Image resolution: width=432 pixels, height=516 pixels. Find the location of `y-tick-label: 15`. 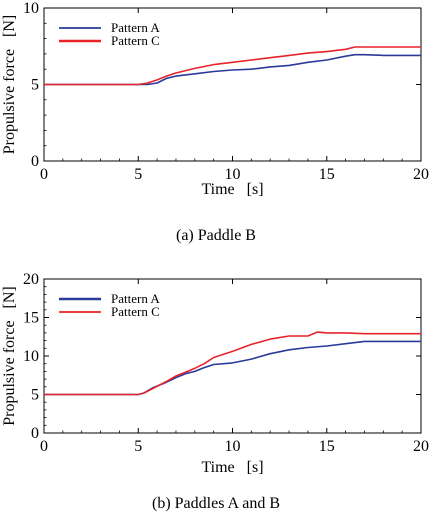

y-tick-label: 15 is located at coordinates (31, 318).